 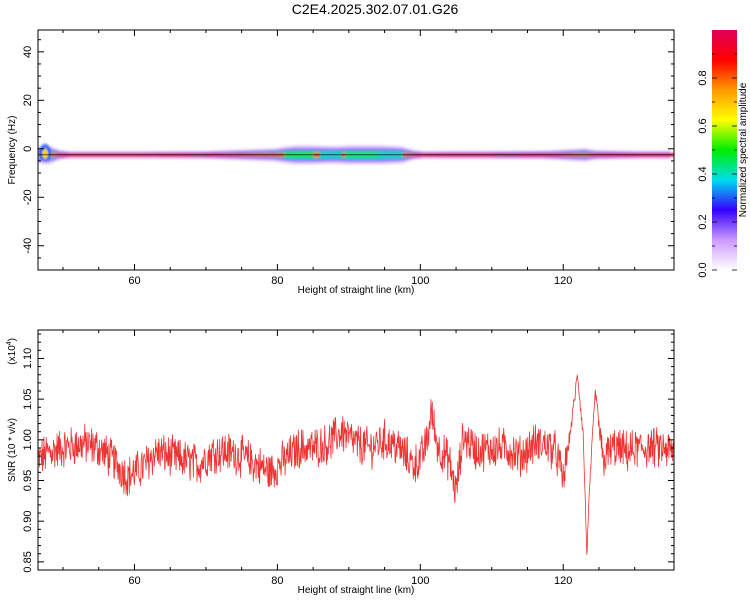 I want to click on spectrogram-xtick-80: 80, so click(x=277, y=281).